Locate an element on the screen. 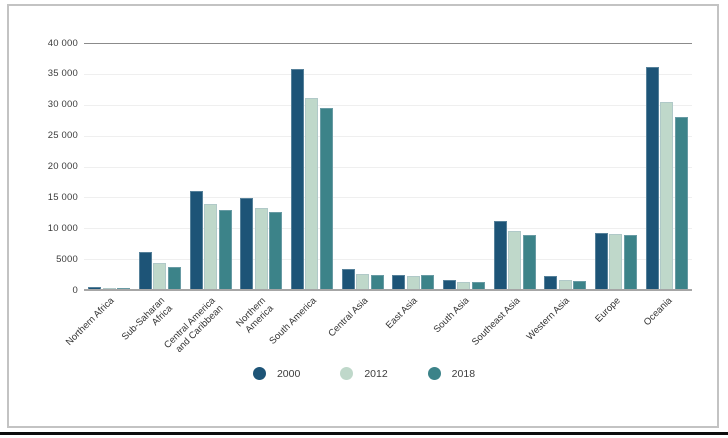  y-axis-tick-label: 0 is located at coordinates (75, 290).